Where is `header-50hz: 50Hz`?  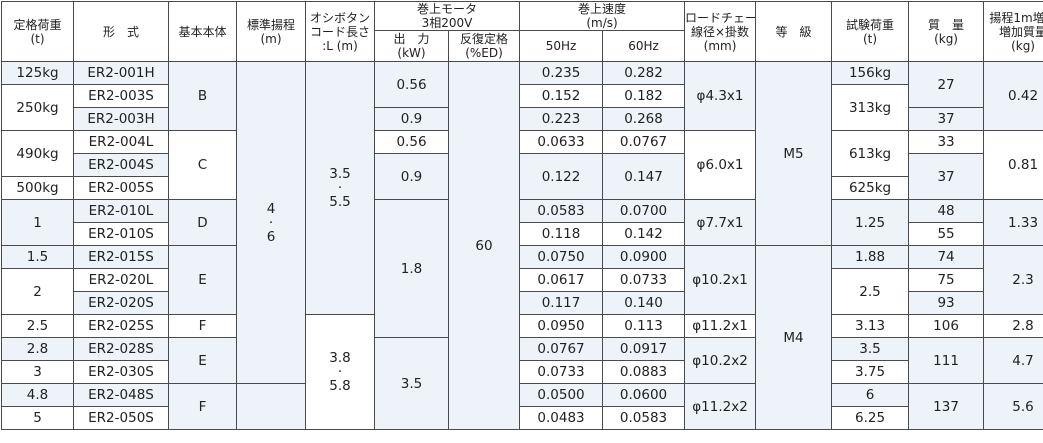 header-50hz: 50Hz is located at coordinates (561, 46).